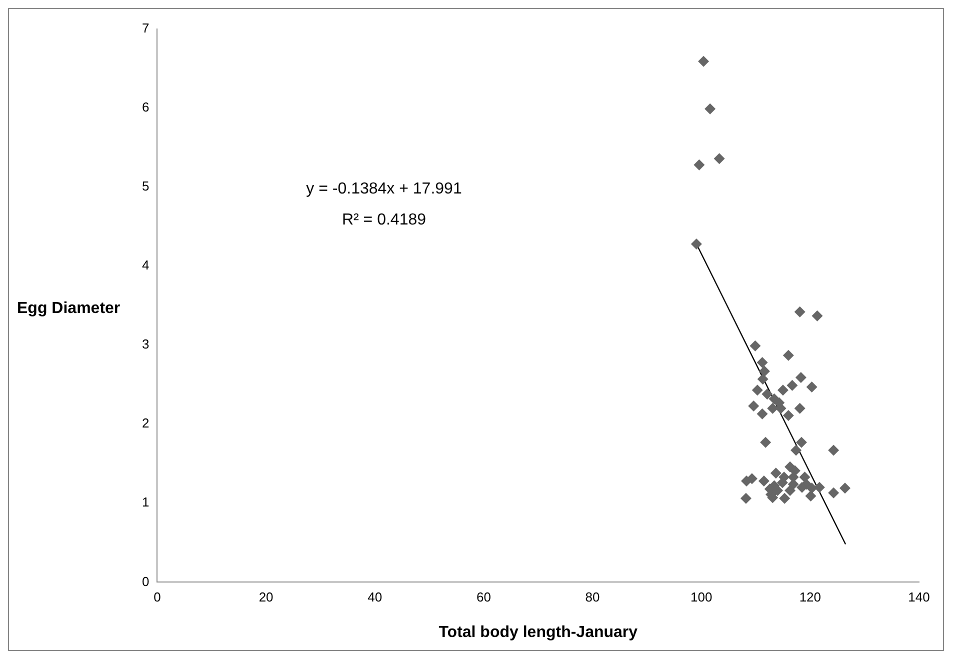  I want to click on y-tick-label: 3, so click(146, 344).